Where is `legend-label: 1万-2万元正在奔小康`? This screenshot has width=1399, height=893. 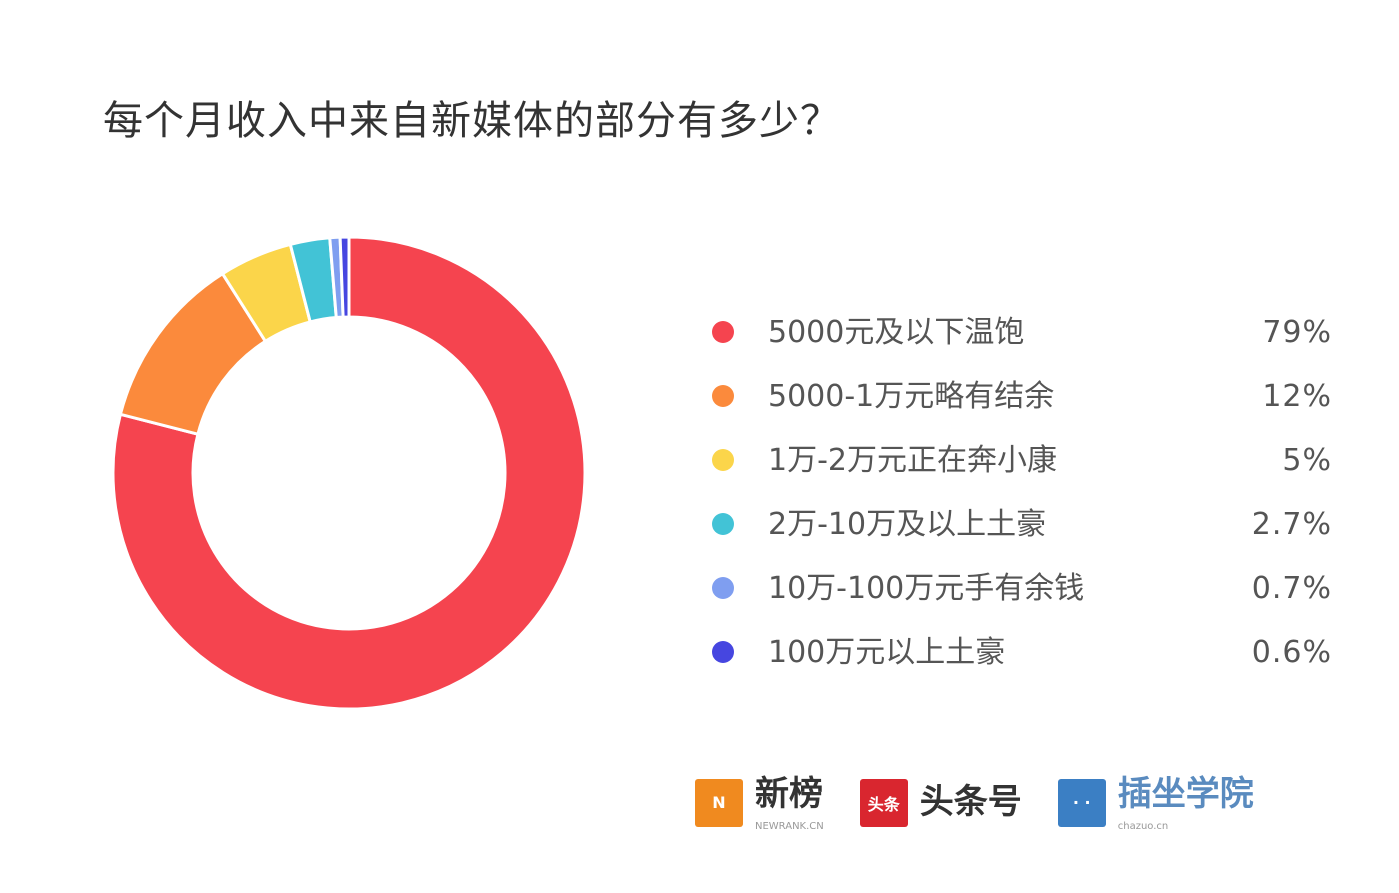 legend-label: 1万-2万元正在奔小康 is located at coordinates (912, 460).